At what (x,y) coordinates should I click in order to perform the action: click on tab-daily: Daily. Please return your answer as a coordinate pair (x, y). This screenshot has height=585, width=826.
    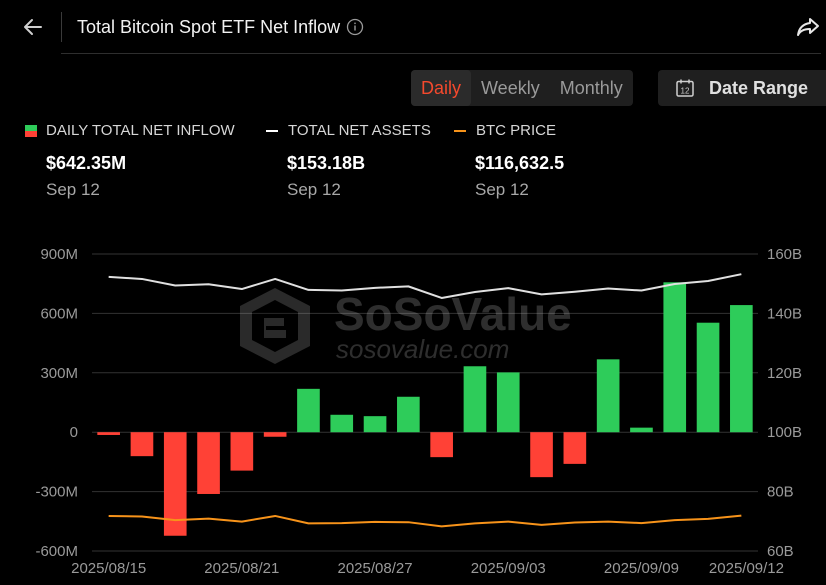
    Looking at the image, I should click on (441, 88).